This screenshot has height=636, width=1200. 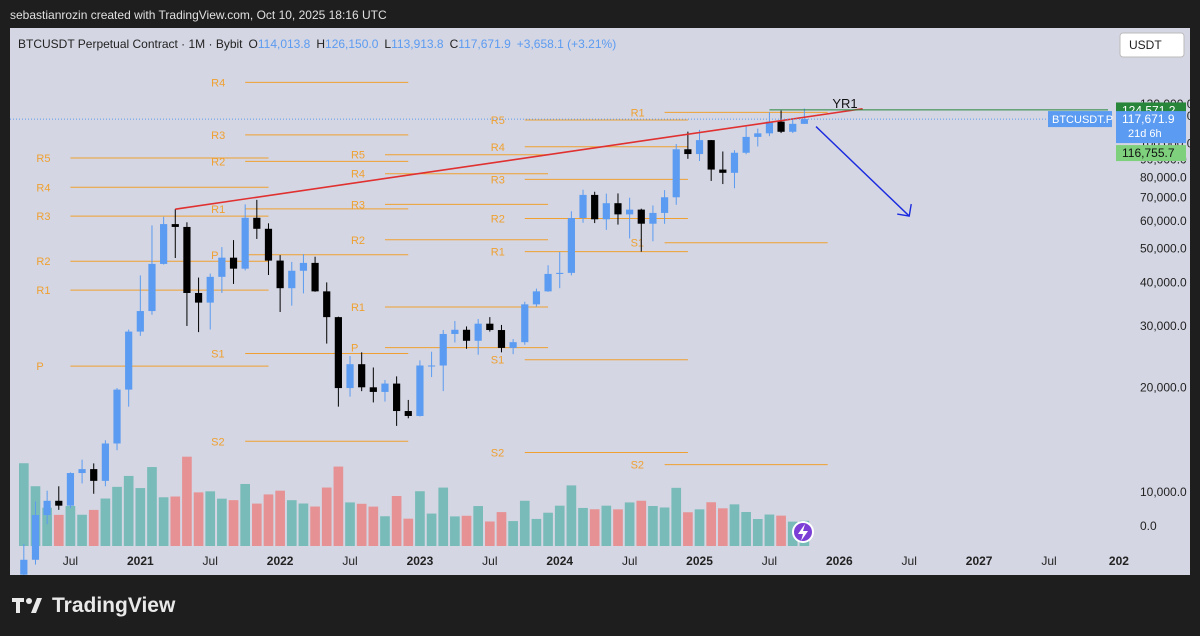 What do you see at coordinates (352, 44) in the screenshot?
I see `legend-part: 126,150.0` at bounding box center [352, 44].